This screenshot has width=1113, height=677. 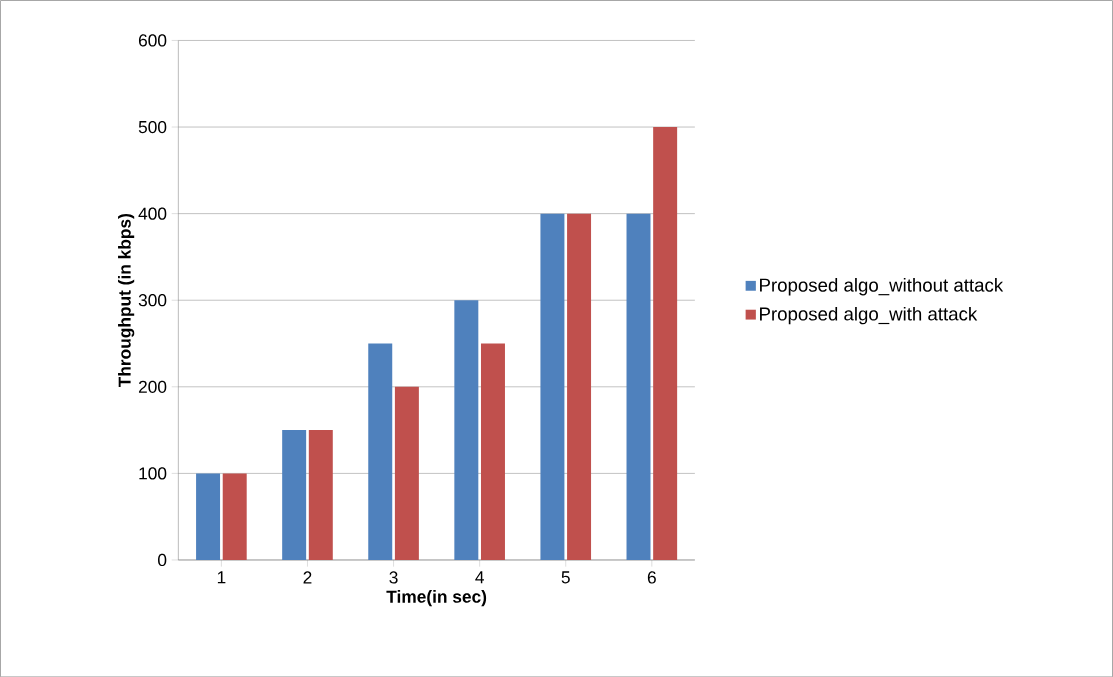 What do you see at coordinates (393, 577) in the screenshot?
I see `x-tick-label: 3` at bounding box center [393, 577].